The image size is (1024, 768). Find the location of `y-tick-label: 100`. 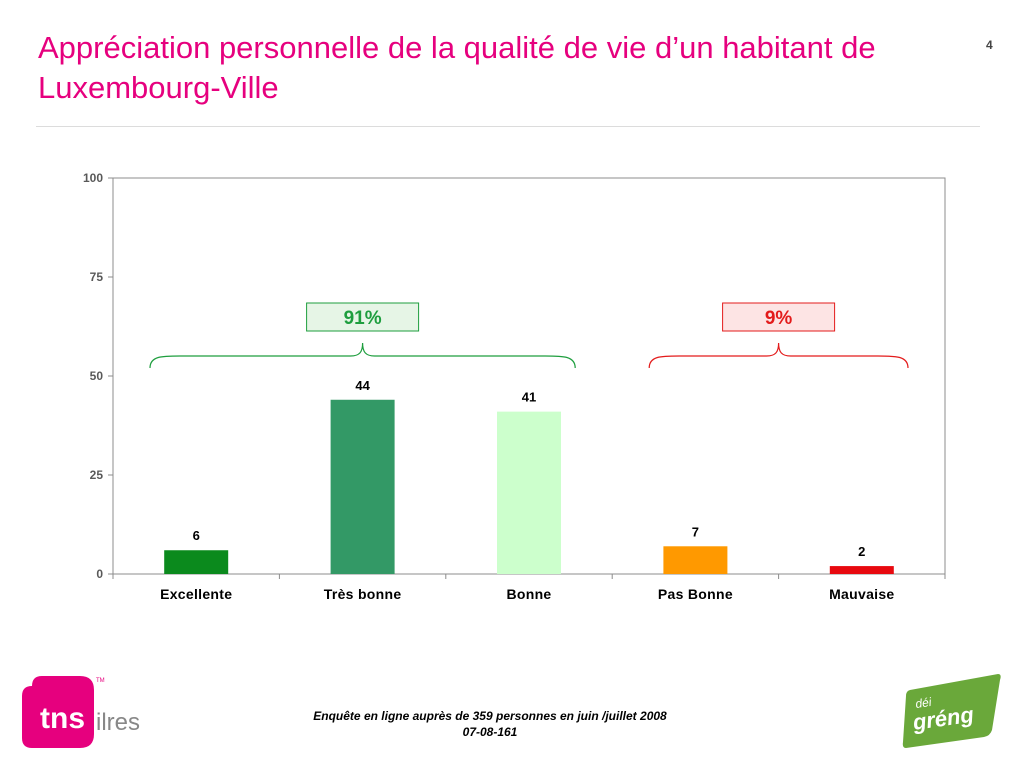

y-tick-label: 100 is located at coordinates (93, 178).